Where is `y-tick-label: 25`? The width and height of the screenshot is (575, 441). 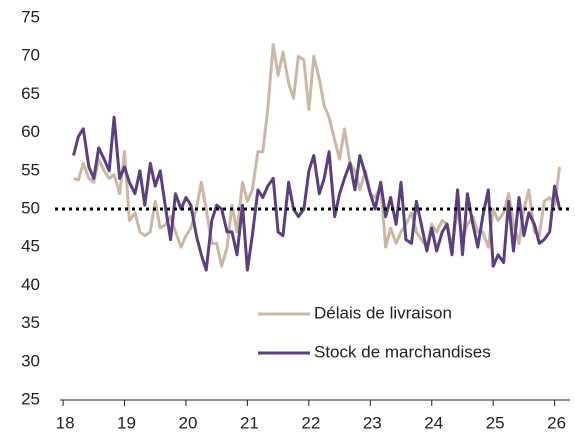
y-tick-label: 25 is located at coordinates (30, 398).